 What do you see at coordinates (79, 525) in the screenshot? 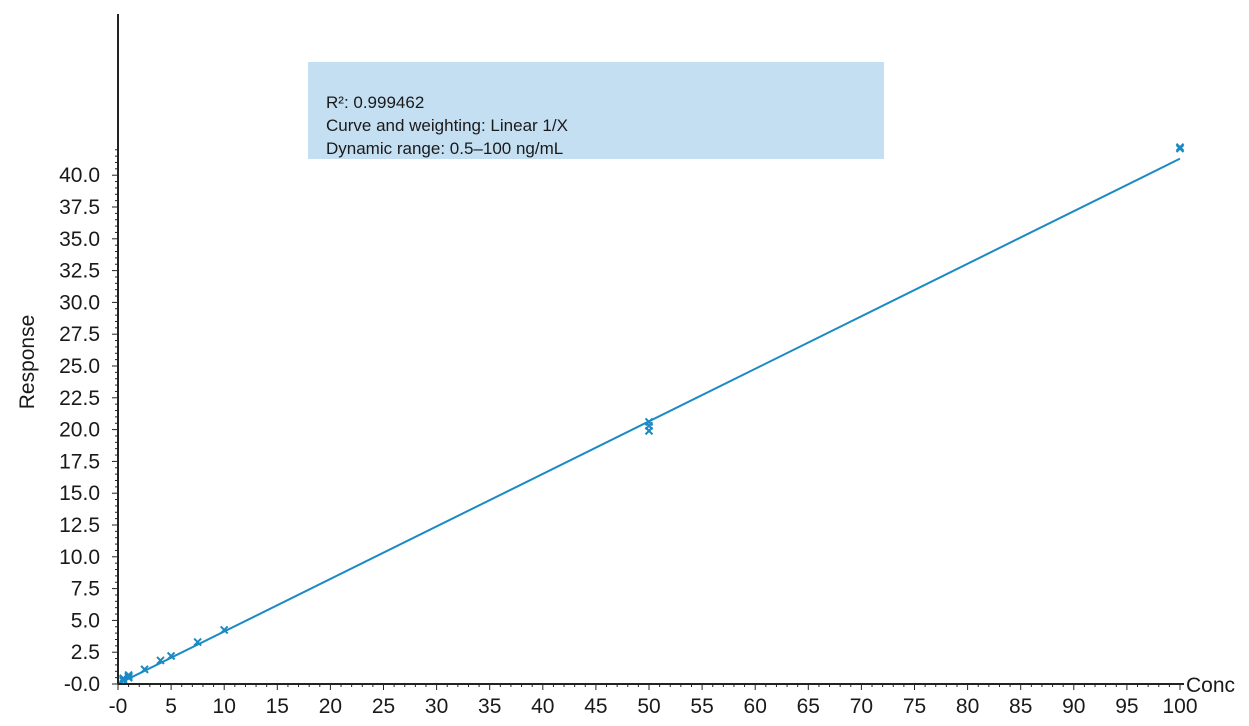
I see `y-tick-label: 12.5` at bounding box center [79, 525].